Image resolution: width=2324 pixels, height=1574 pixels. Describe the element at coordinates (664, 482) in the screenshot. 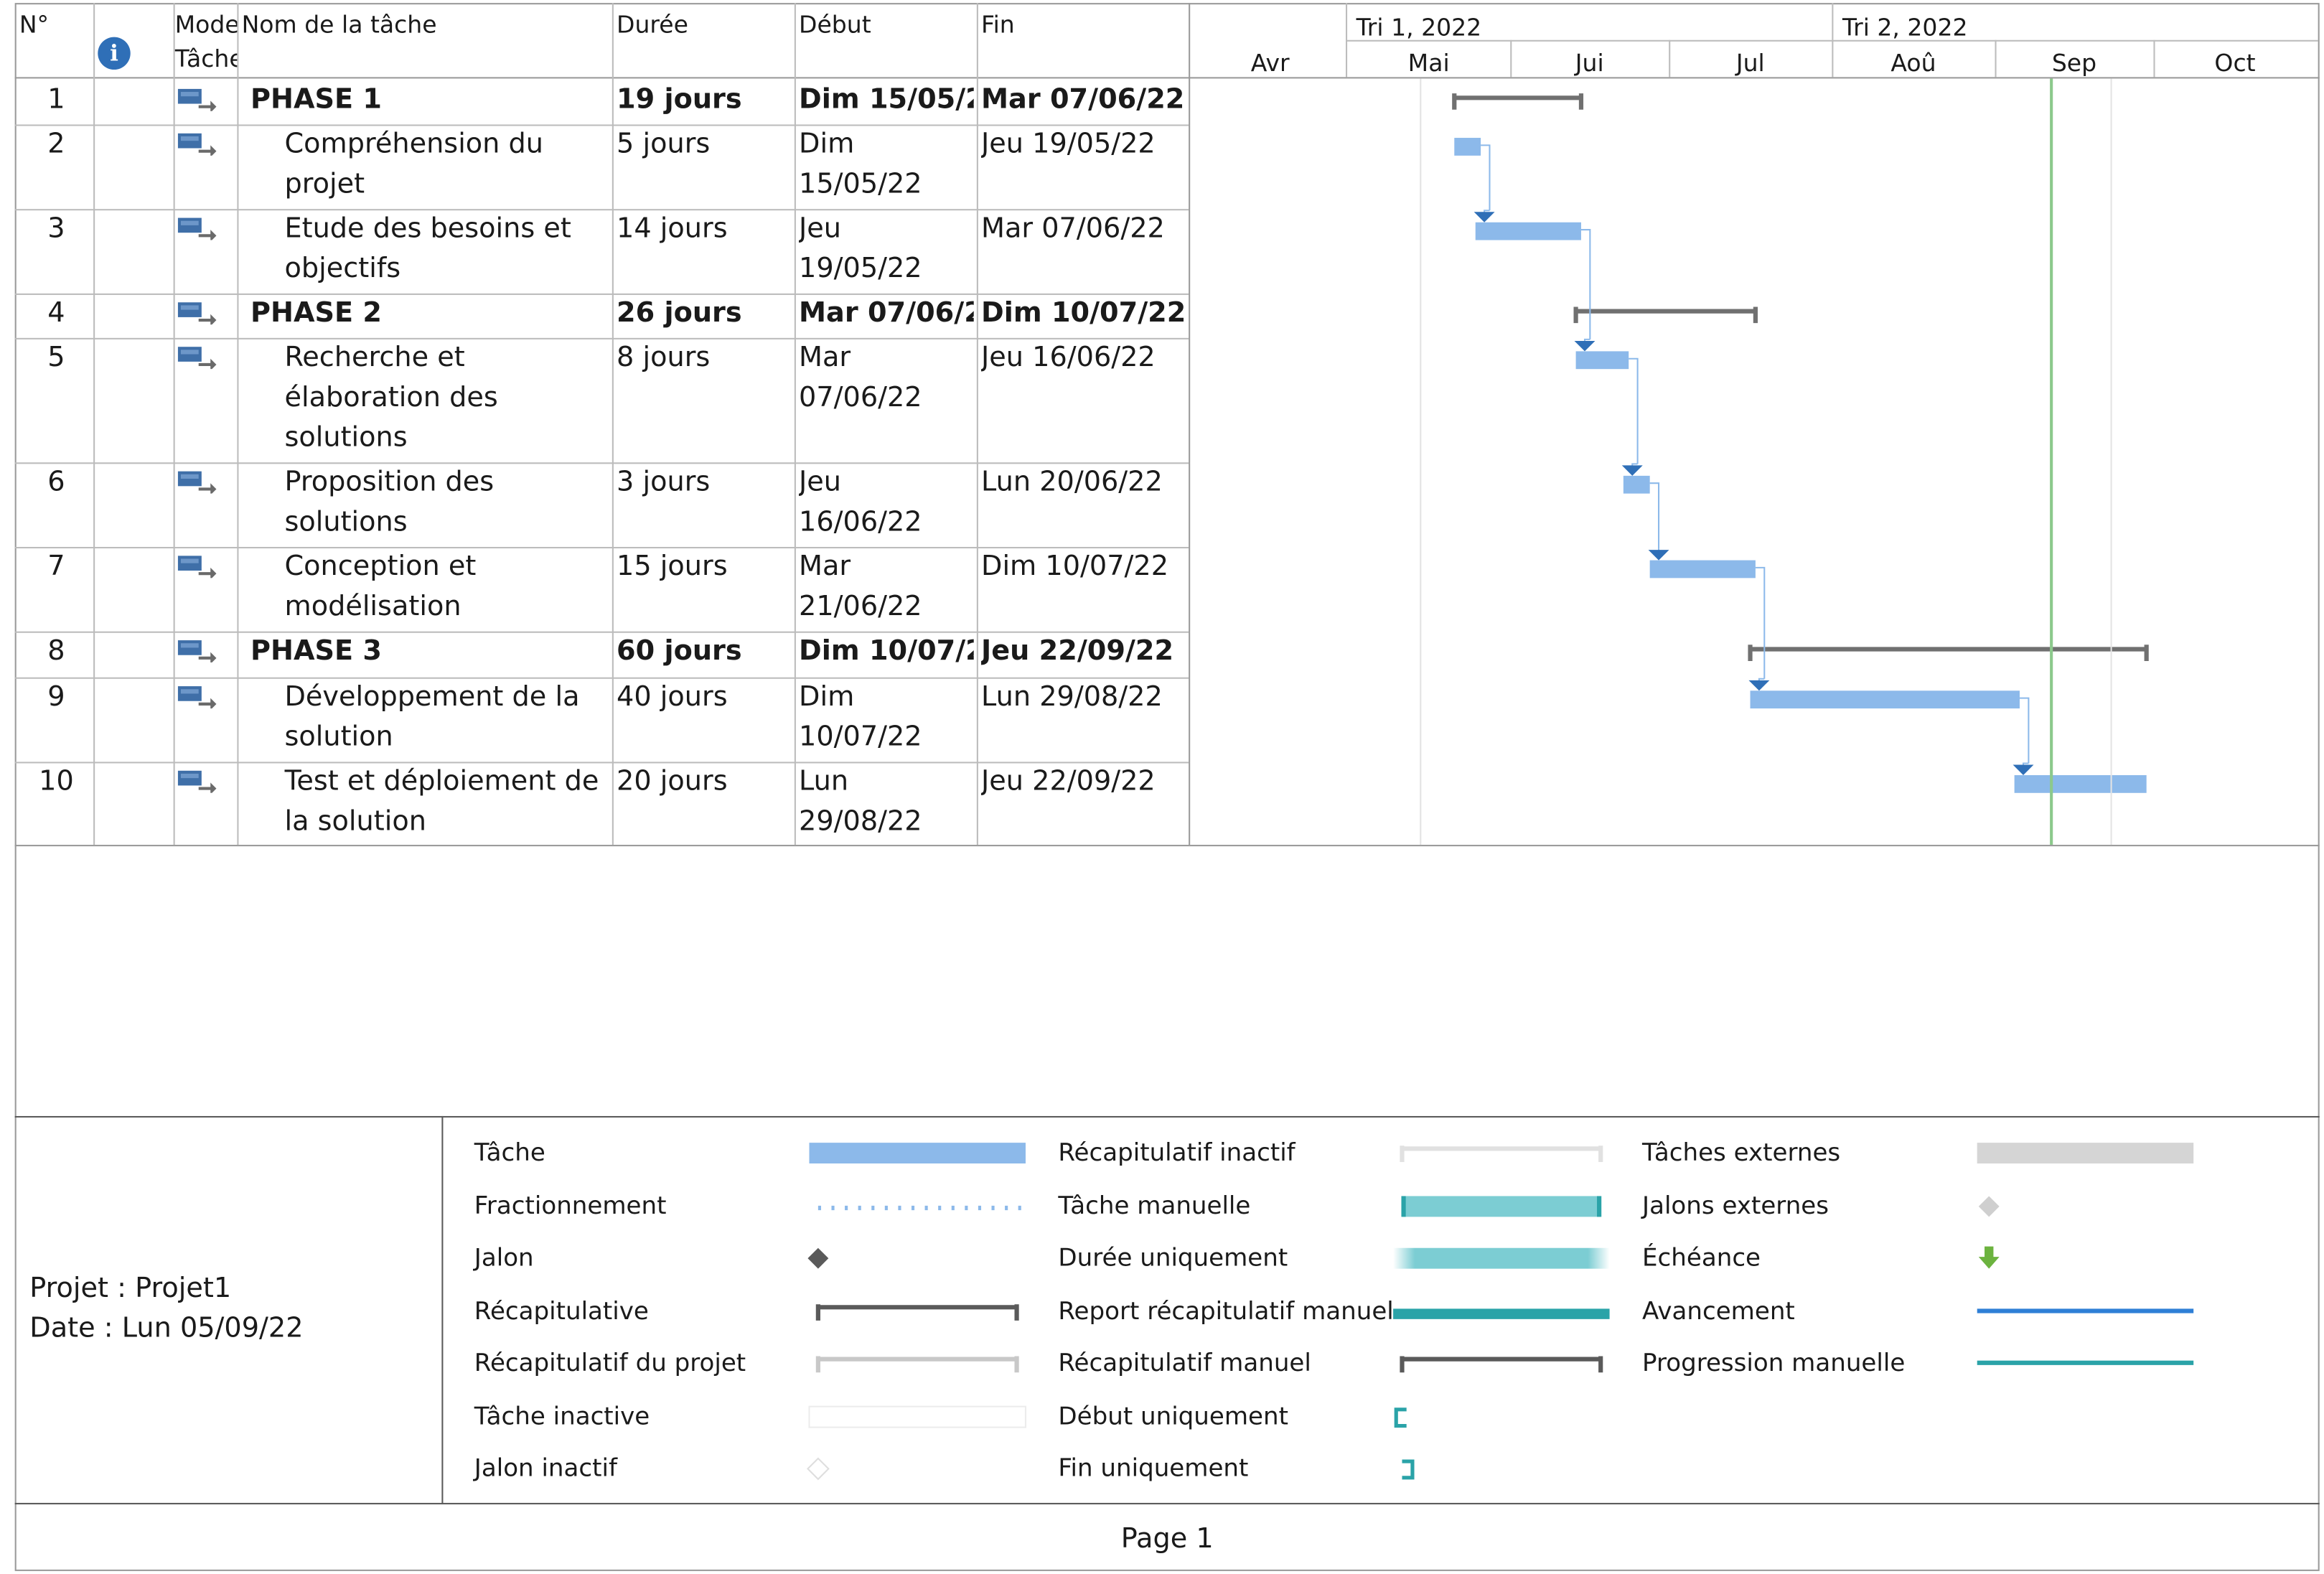

I see `task-duration: 3 jours` at that location.